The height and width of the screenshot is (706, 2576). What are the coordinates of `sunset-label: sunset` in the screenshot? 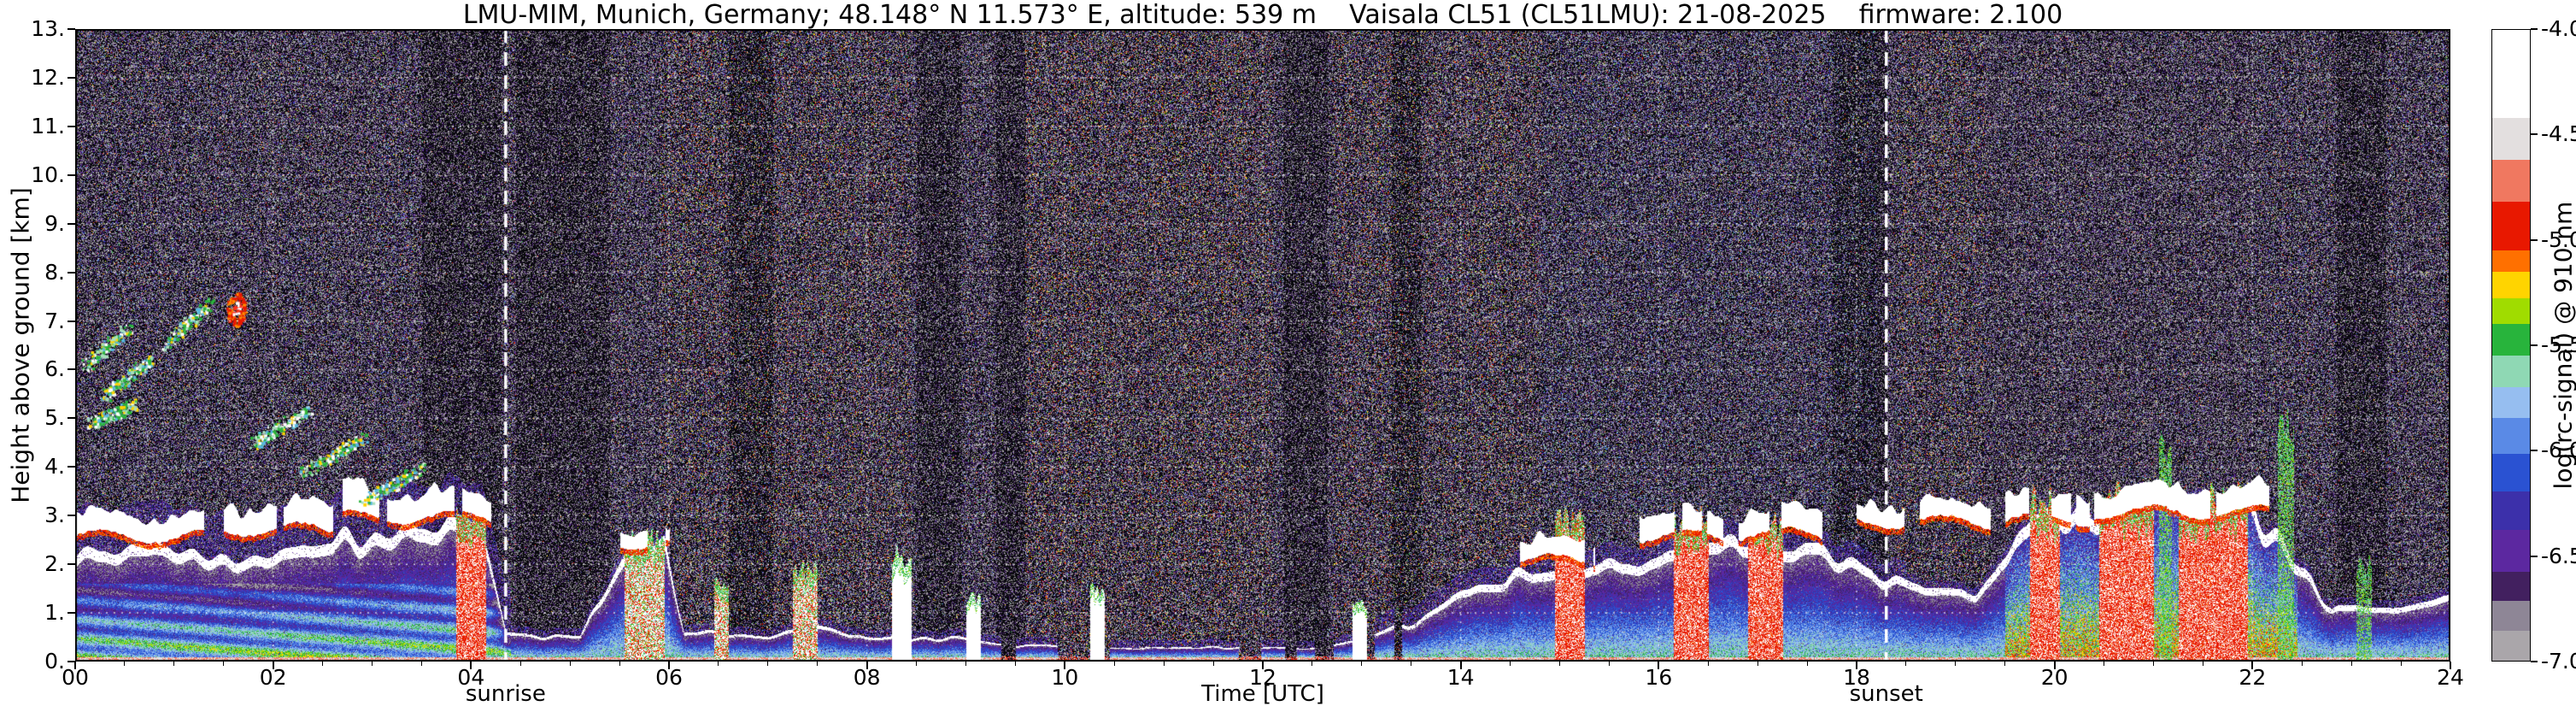 It's located at (1886, 693).